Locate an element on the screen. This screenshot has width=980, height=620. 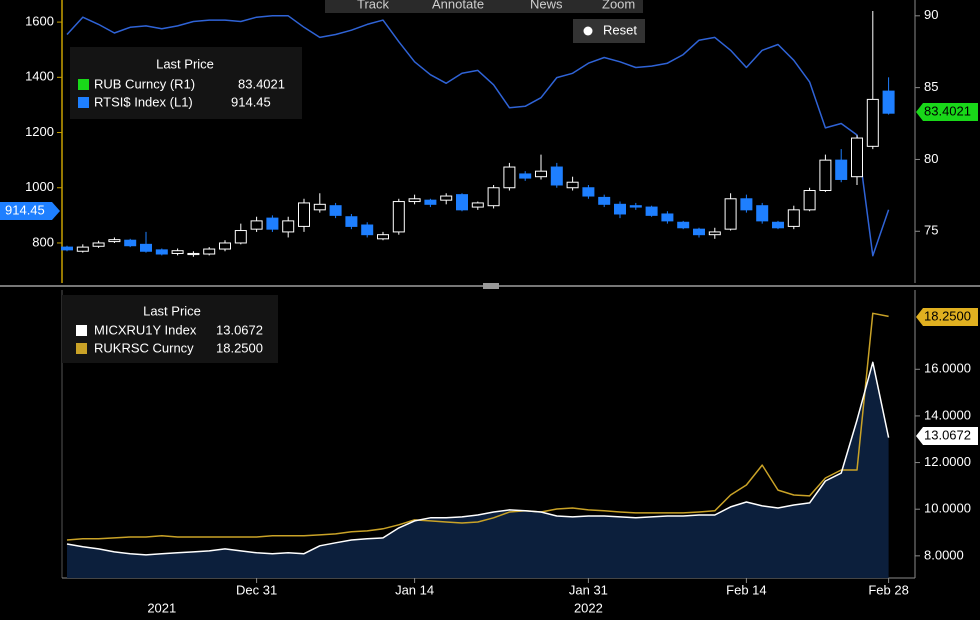
badge-label: 914.45 is located at coordinates (25, 209).